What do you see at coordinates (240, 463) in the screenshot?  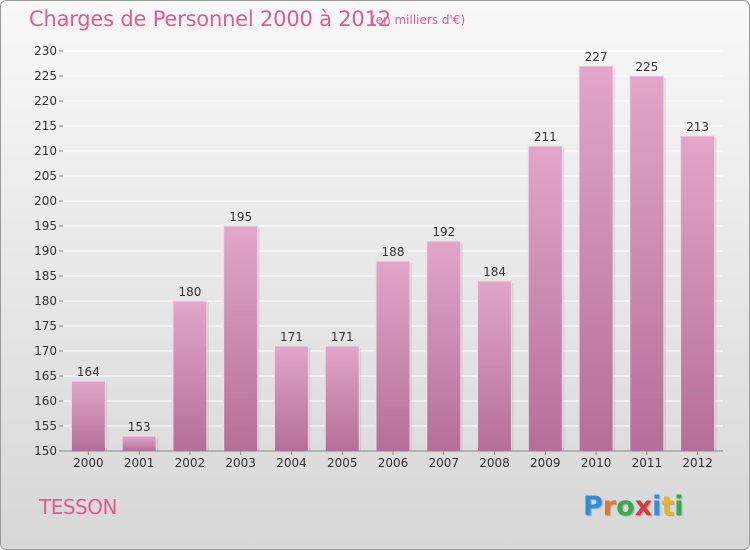 I see `x-tick-label: 2003` at bounding box center [240, 463].